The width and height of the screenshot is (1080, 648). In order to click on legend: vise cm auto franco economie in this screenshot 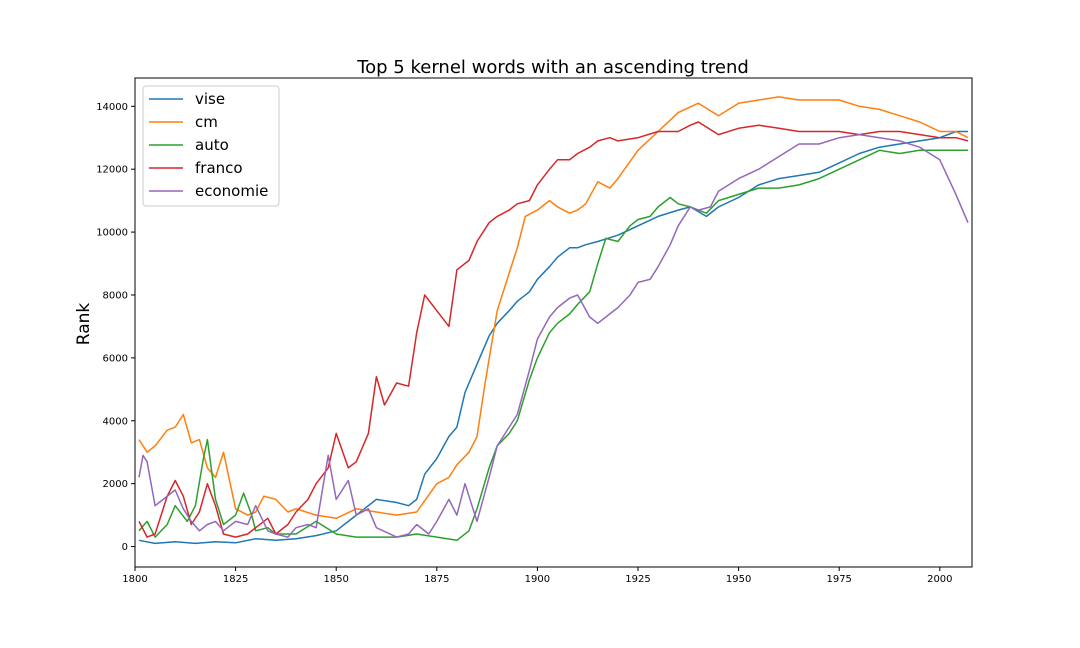, I will do `click(211, 146)`.